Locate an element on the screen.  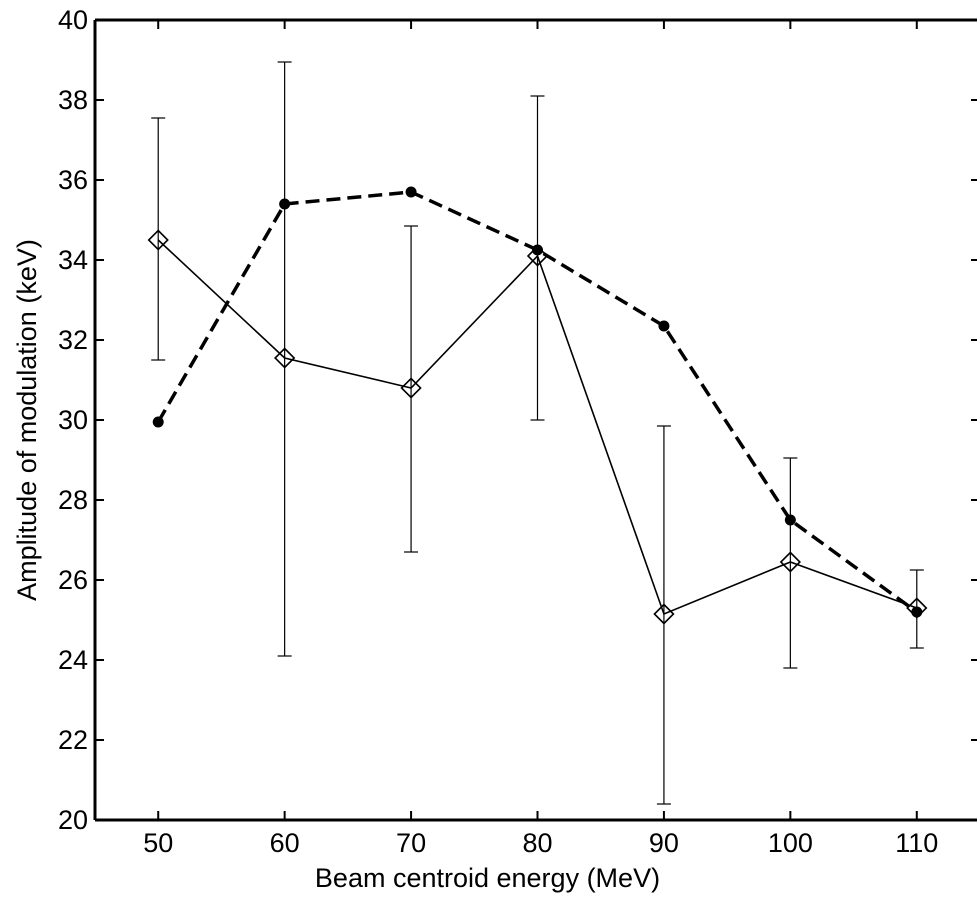
y-tick-label: 28 is located at coordinates (73, 500).